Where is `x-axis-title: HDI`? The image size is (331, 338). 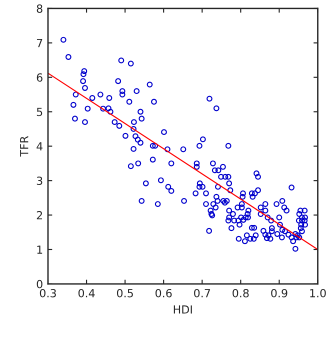
x-axis-title: HDI is located at coordinates (183, 309).